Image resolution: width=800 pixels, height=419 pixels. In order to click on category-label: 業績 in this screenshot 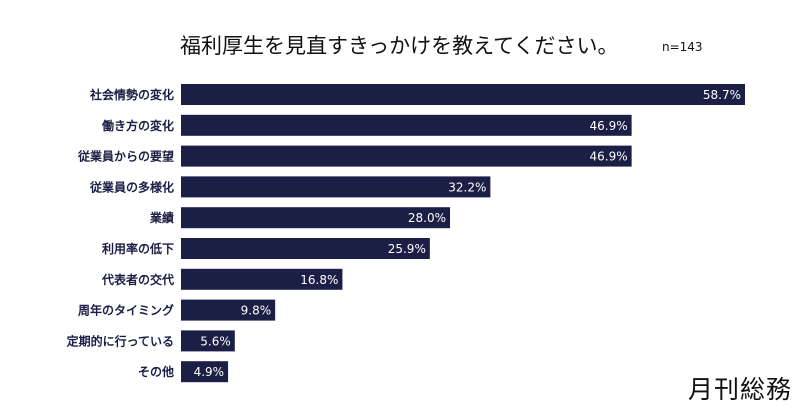, I will do `click(161, 217)`.